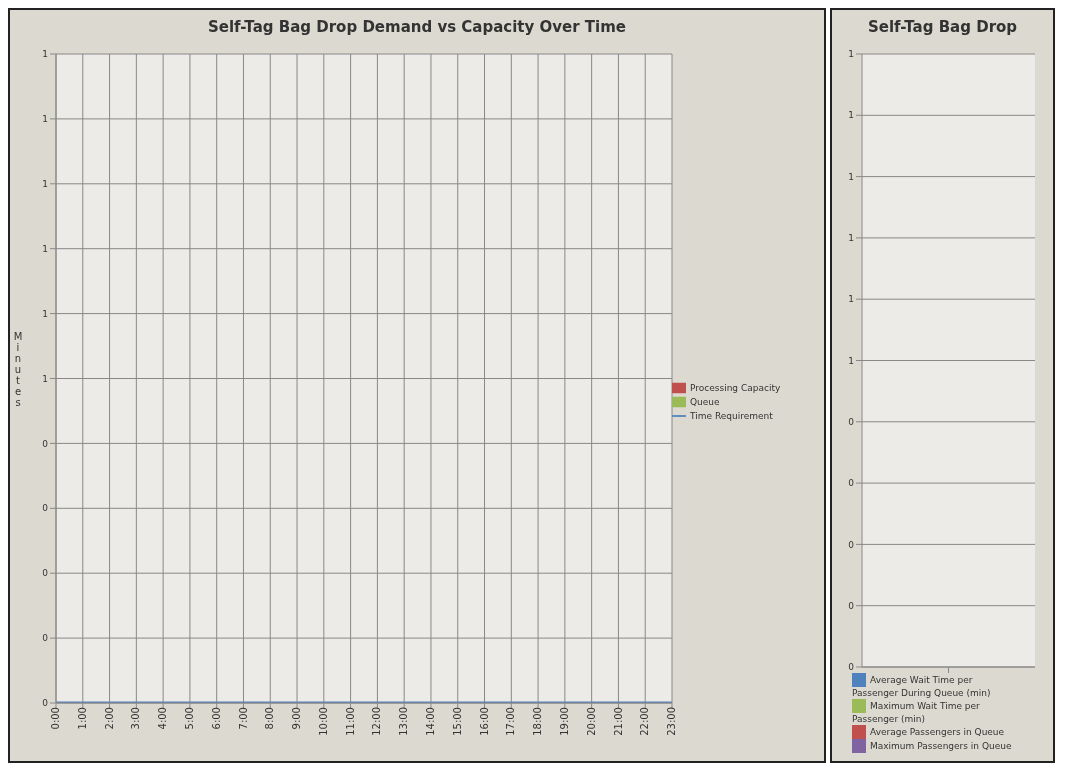  What do you see at coordinates (350, 721) in the screenshot?
I see `x-tick-label: 11:00` at bounding box center [350, 721].